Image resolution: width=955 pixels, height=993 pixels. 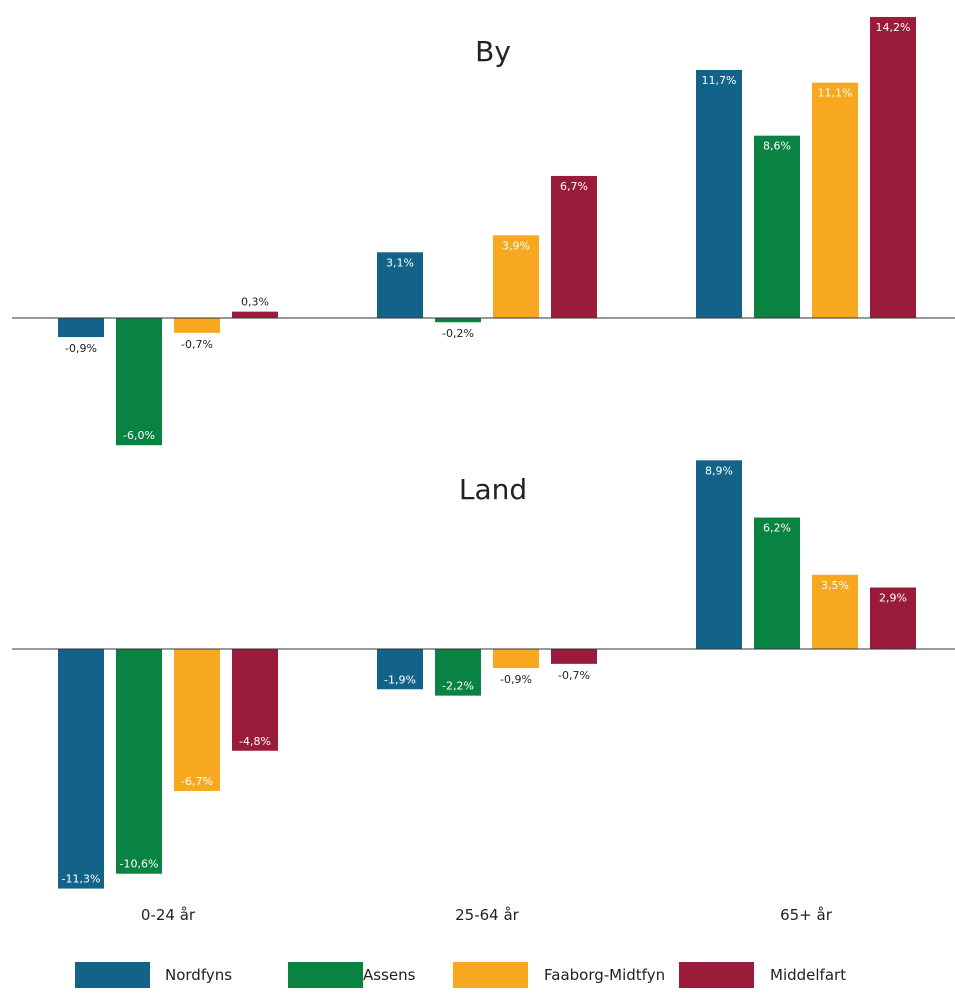 I want to click on data-label-land-middelfart-25-64-r: -0,7%, so click(x=574, y=675).